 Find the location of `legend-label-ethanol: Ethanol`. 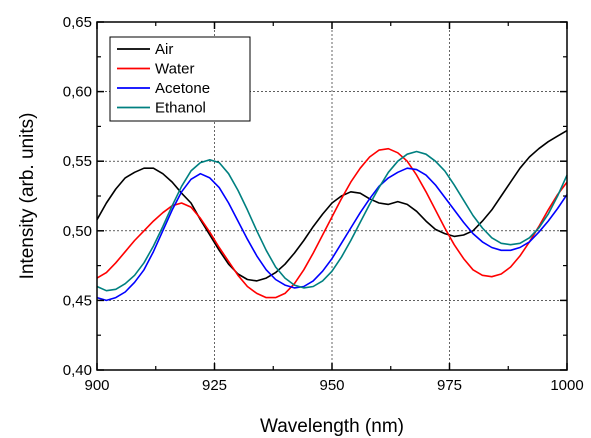

legend-label-ethanol: Ethanol is located at coordinates (180, 108).